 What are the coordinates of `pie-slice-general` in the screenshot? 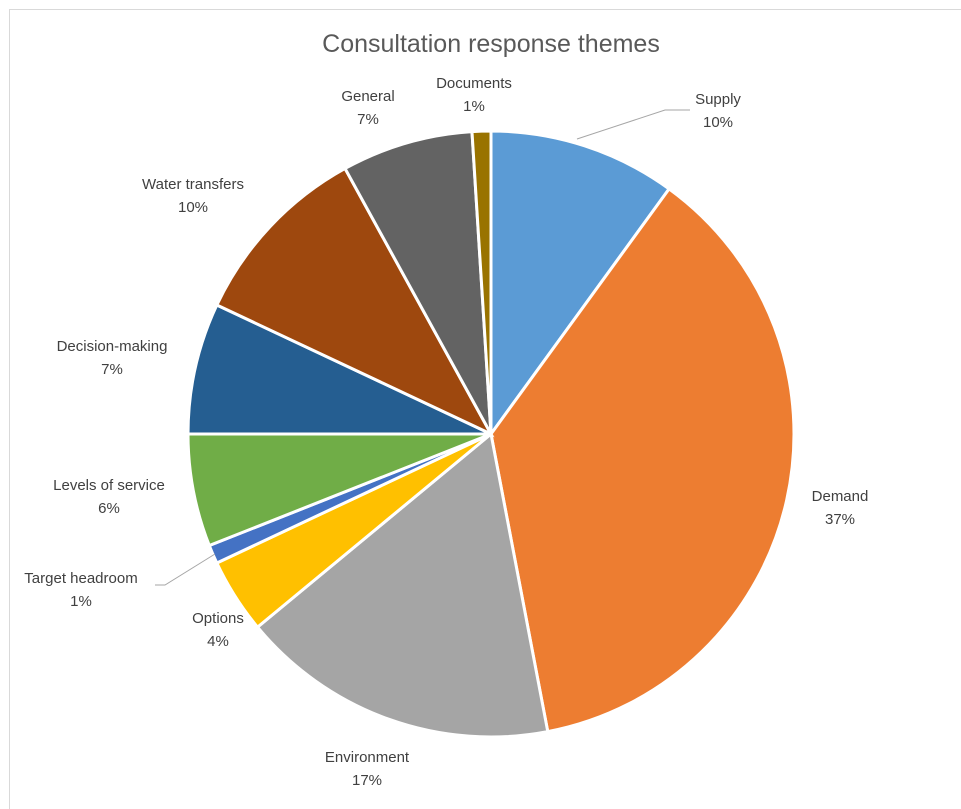 It's located at (417, 282).